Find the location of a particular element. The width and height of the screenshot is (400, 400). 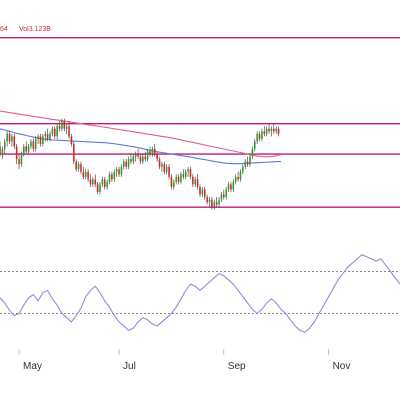

info-volume: Vol3.123B is located at coordinates (35, 29).